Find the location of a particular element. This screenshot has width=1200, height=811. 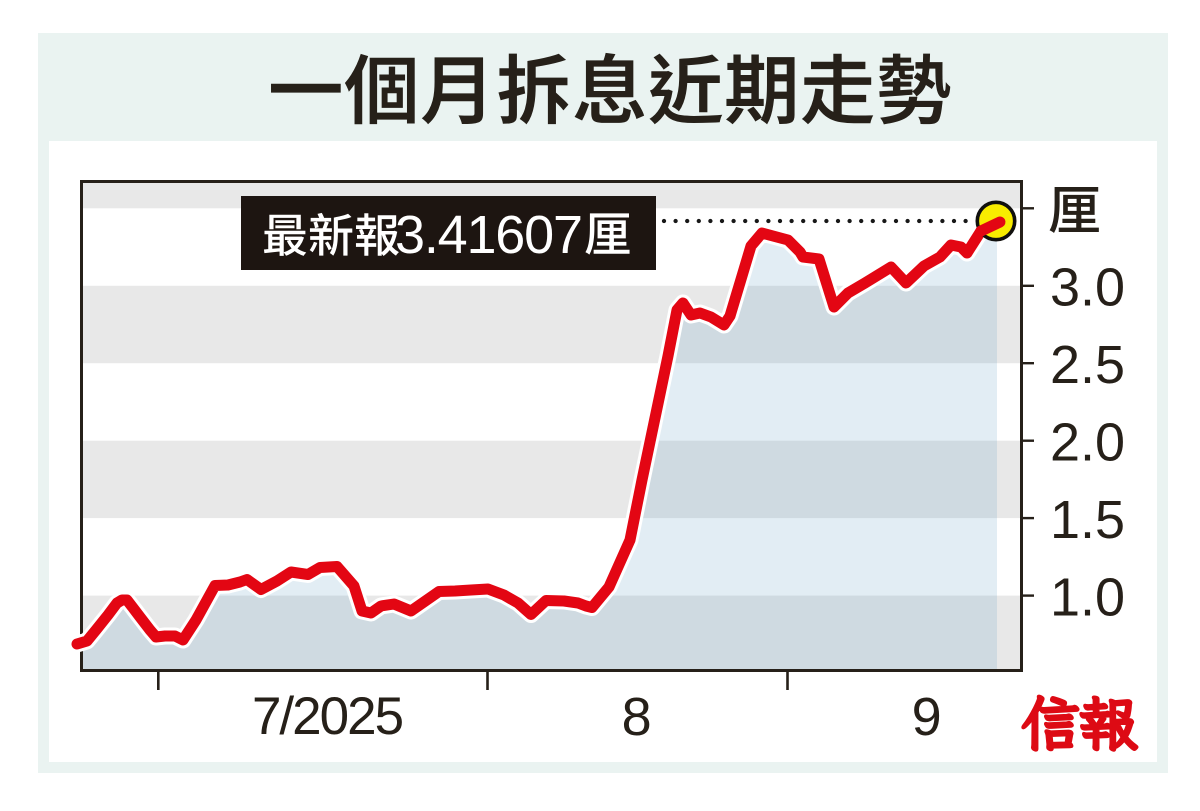

svg-text: 2.5 is located at coordinates (1087, 365).